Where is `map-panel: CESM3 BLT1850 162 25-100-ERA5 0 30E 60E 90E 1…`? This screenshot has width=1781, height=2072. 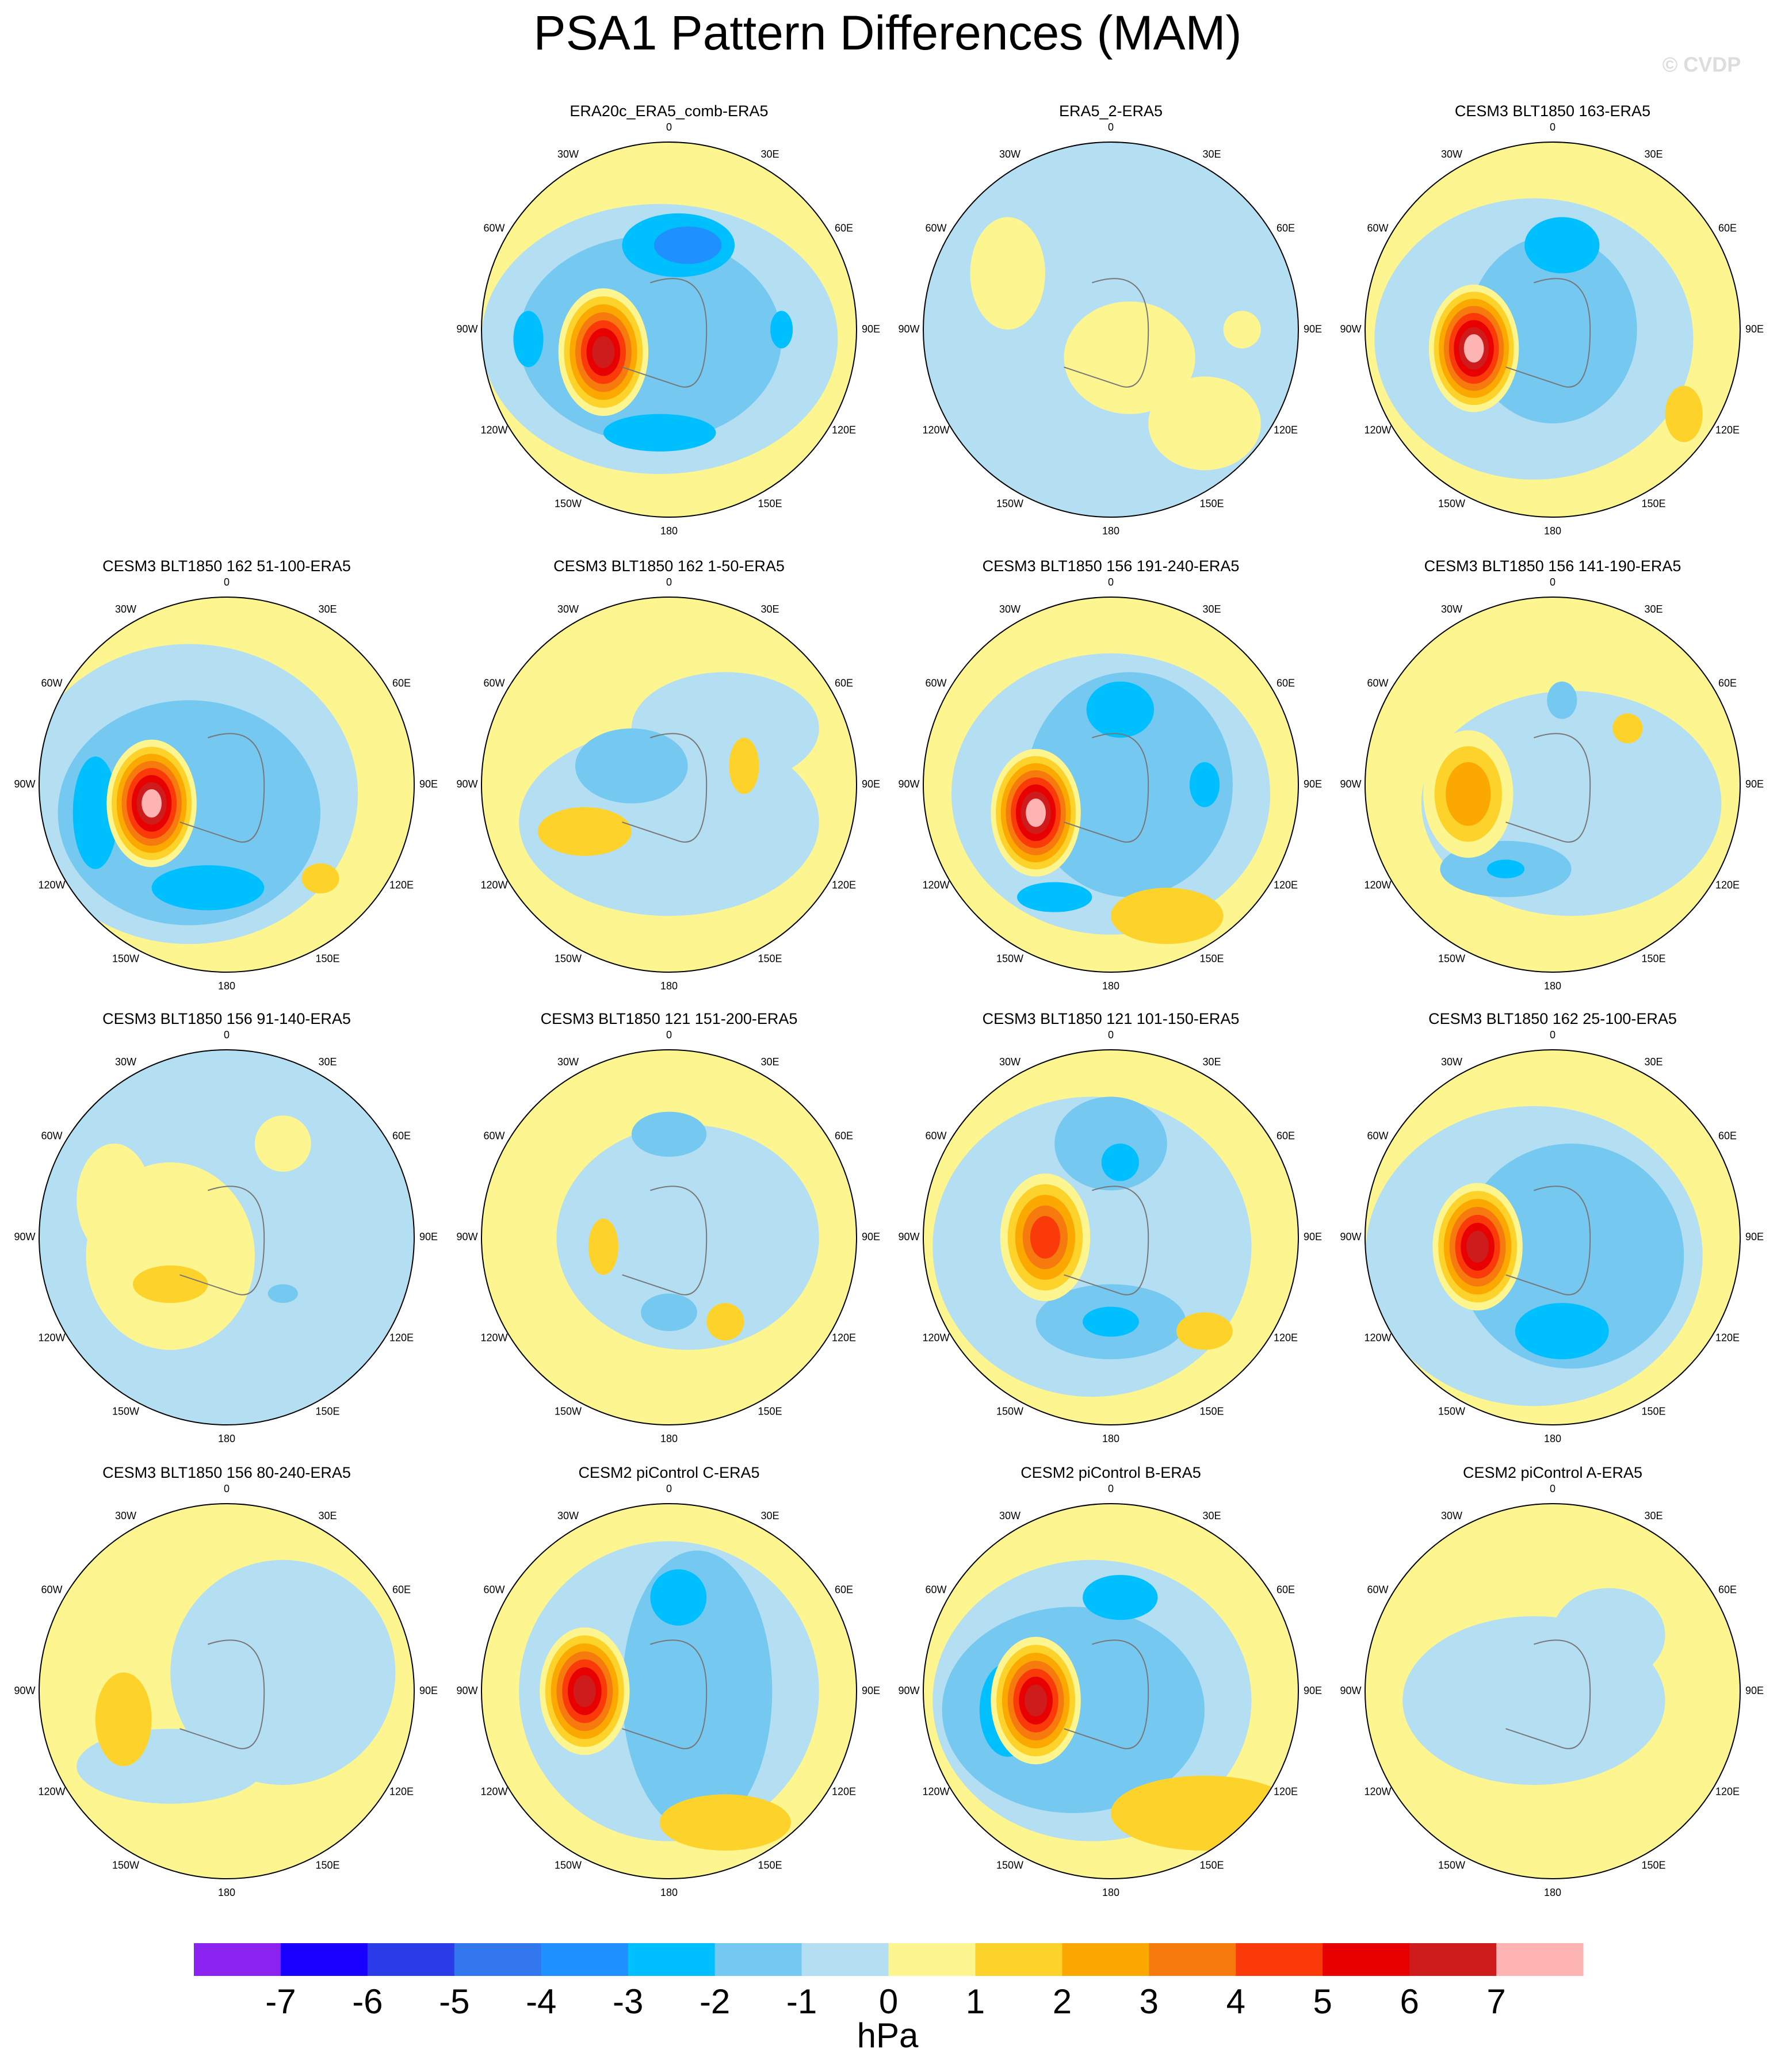
map-panel: CESM3 BLT1850 162 25-100-ERA5 0 30E 60E 90E 1… is located at coordinates (1552, 1227).